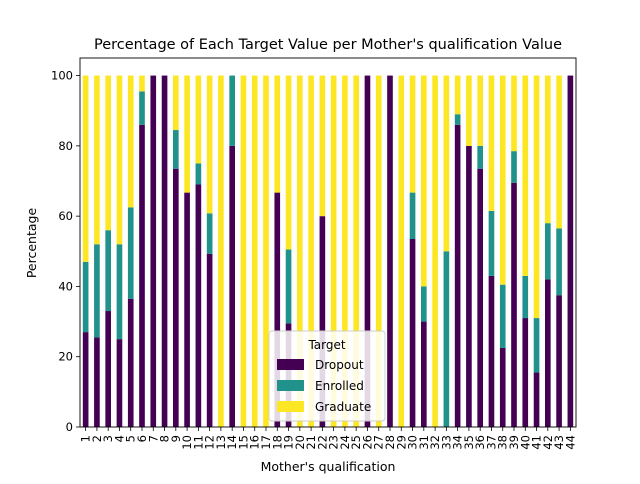 Image resolution: width=640 pixels, height=484 pixels. I want to click on x-tick-label: 40, so click(525, 442).